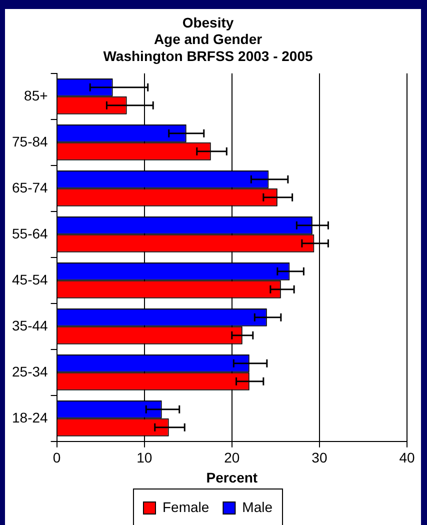 This screenshot has height=525, width=427. Describe the element at coordinates (232, 458) in the screenshot. I see `x-tick-label: 20` at that location.